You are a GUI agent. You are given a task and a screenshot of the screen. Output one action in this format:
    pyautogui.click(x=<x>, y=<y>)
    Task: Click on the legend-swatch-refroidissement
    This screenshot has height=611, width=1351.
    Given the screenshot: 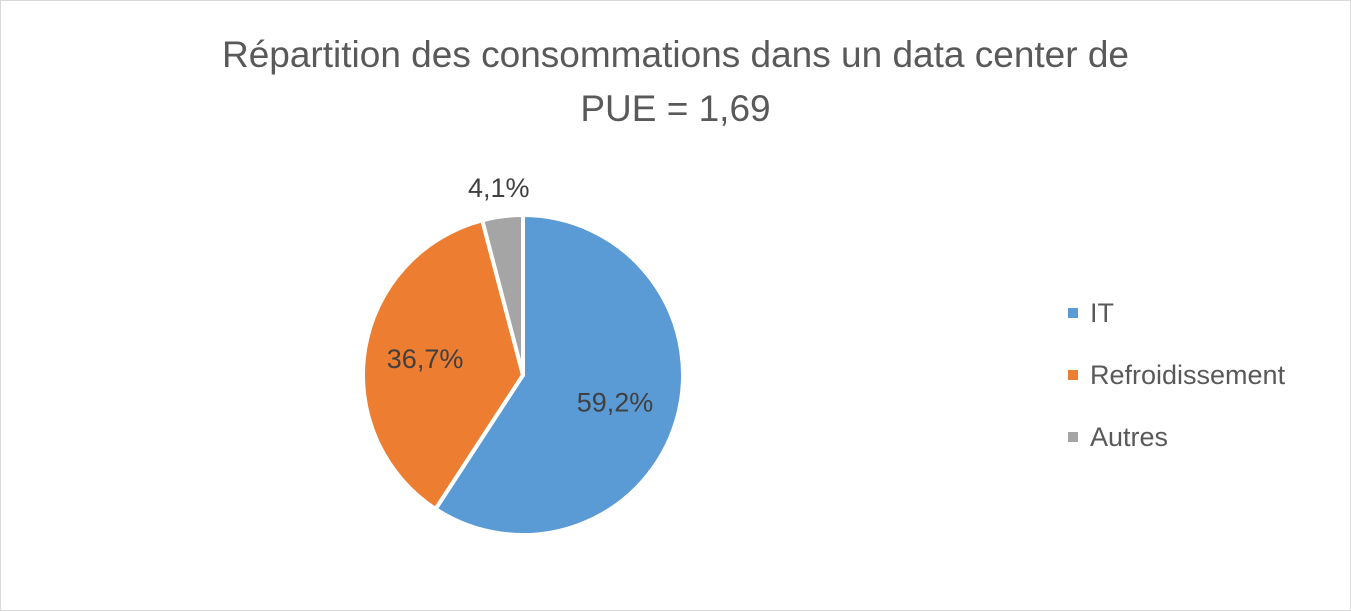 What is the action you would take?
    pyautogui.click(x=1073, y=375)
    